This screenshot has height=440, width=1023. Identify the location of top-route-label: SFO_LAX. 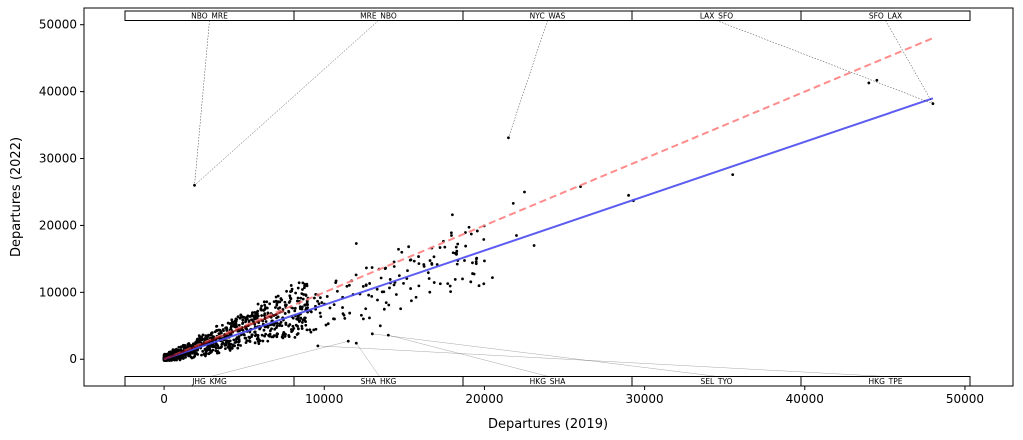
(885, 16).